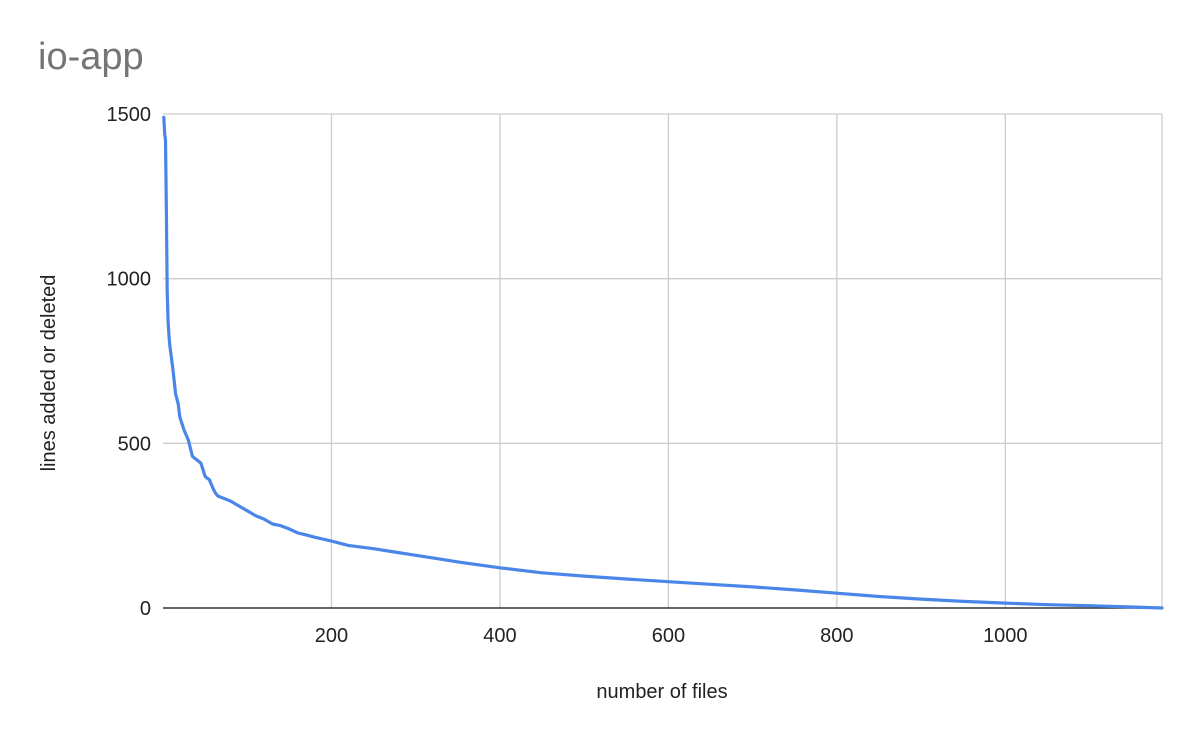  What do you see at coordinates (1005, 636) in the screenshot?
I see `x-tick-label: 1000` at bounding box center [1005, 636].